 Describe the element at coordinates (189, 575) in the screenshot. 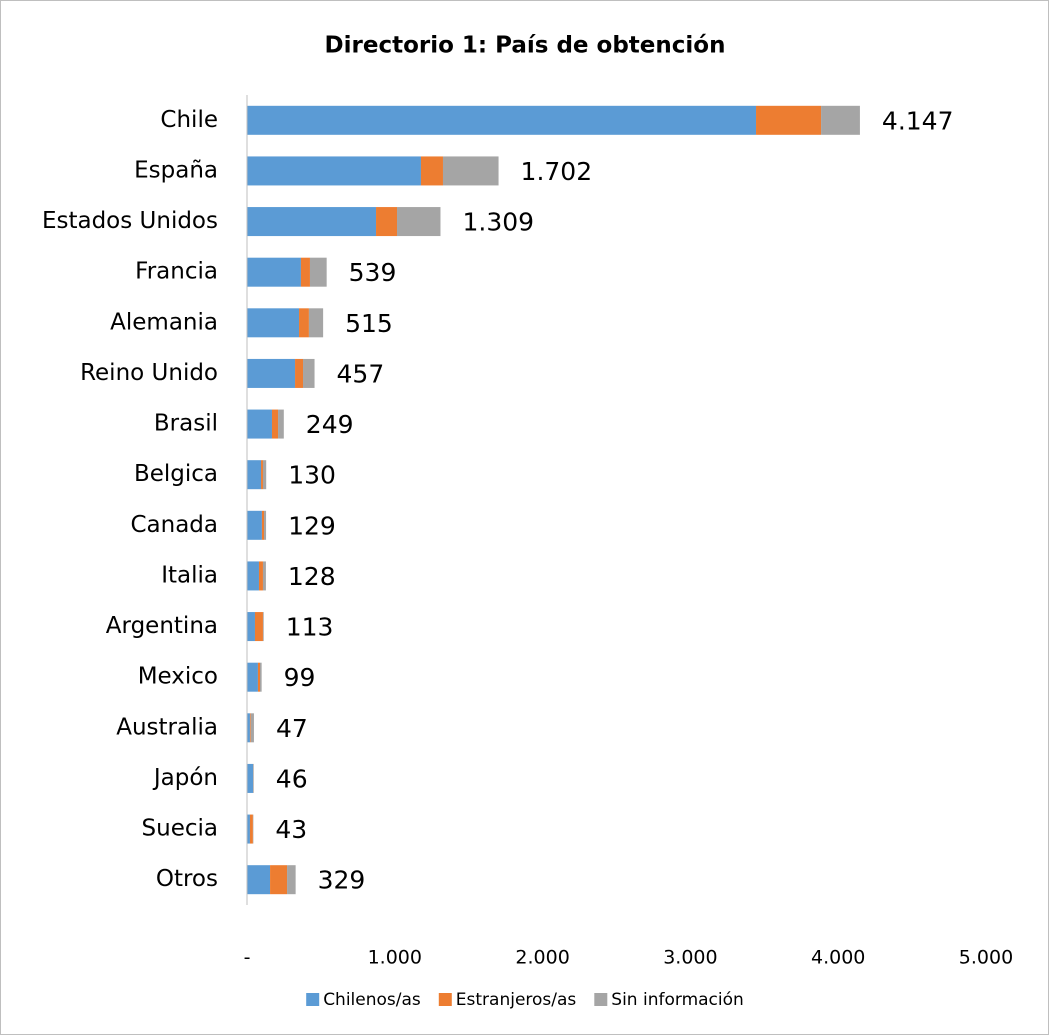

I see `y-tick-label: Italia` at that location.